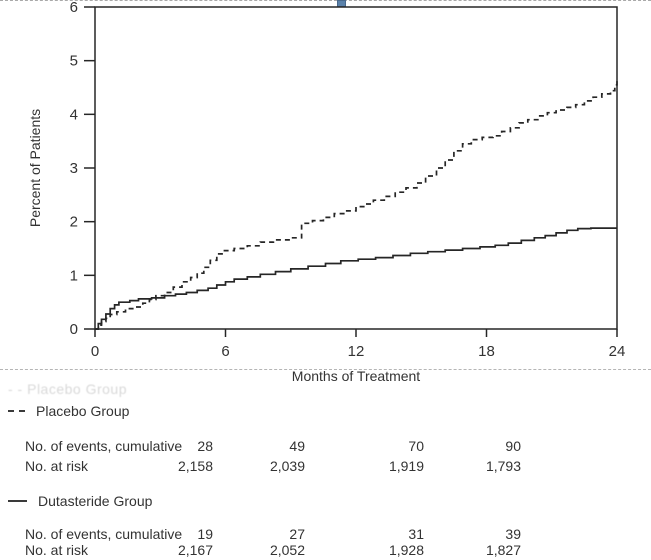 Image resolution: width=651 pixels, height=560 pixels. I want to click on legend-dutasteride: Dutasteride Group, so click(80, 501).